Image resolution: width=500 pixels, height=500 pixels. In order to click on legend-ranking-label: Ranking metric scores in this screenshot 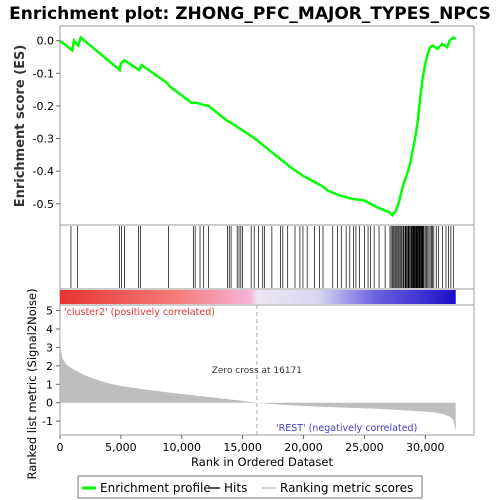, I will do `click(346, 488)`.